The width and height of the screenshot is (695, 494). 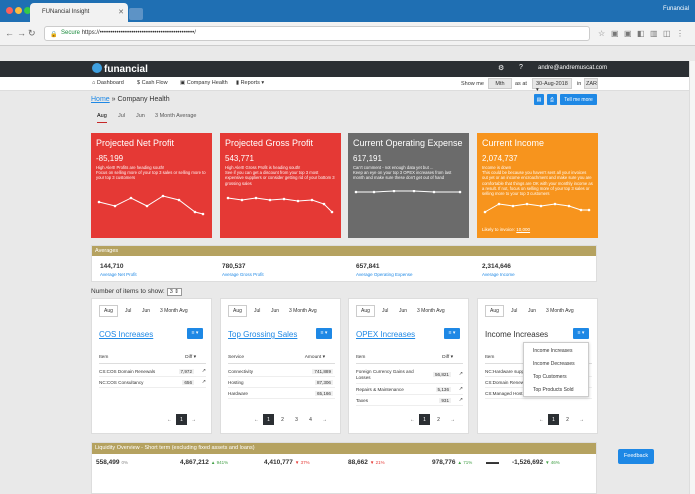 I want to click on back-icon: ←, so click(x=9, y=33).